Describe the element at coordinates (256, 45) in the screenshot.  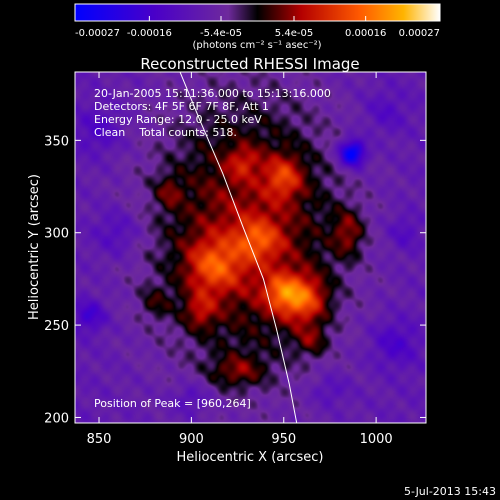
I see `colorbar-unit-label: (photons cm⁻² s⁻¹ asec⁻²)` at that location.